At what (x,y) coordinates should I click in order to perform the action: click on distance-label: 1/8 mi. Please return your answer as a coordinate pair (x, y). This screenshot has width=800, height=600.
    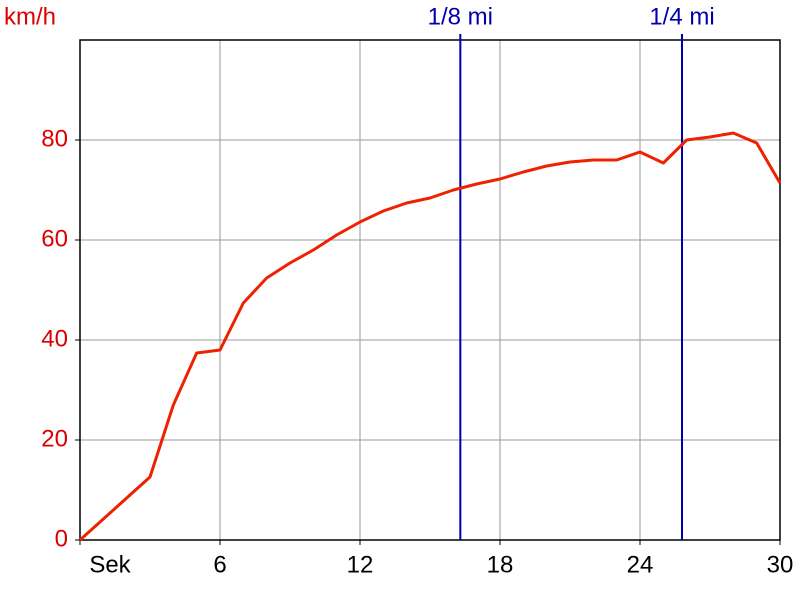
    Looking at the image, I should click on (460, 16).